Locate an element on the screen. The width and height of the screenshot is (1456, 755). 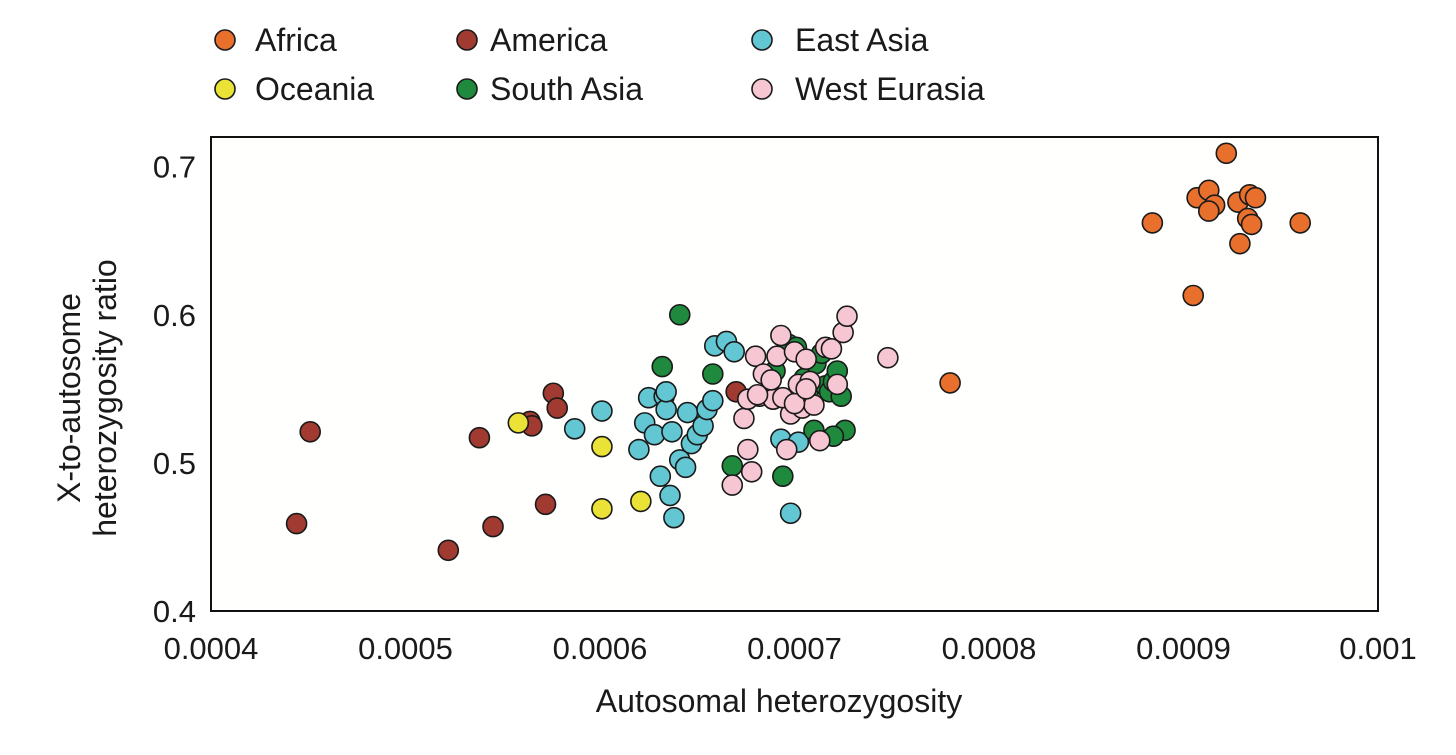
x-tick-label: 0.0008 is located at coordinates (989, 648).